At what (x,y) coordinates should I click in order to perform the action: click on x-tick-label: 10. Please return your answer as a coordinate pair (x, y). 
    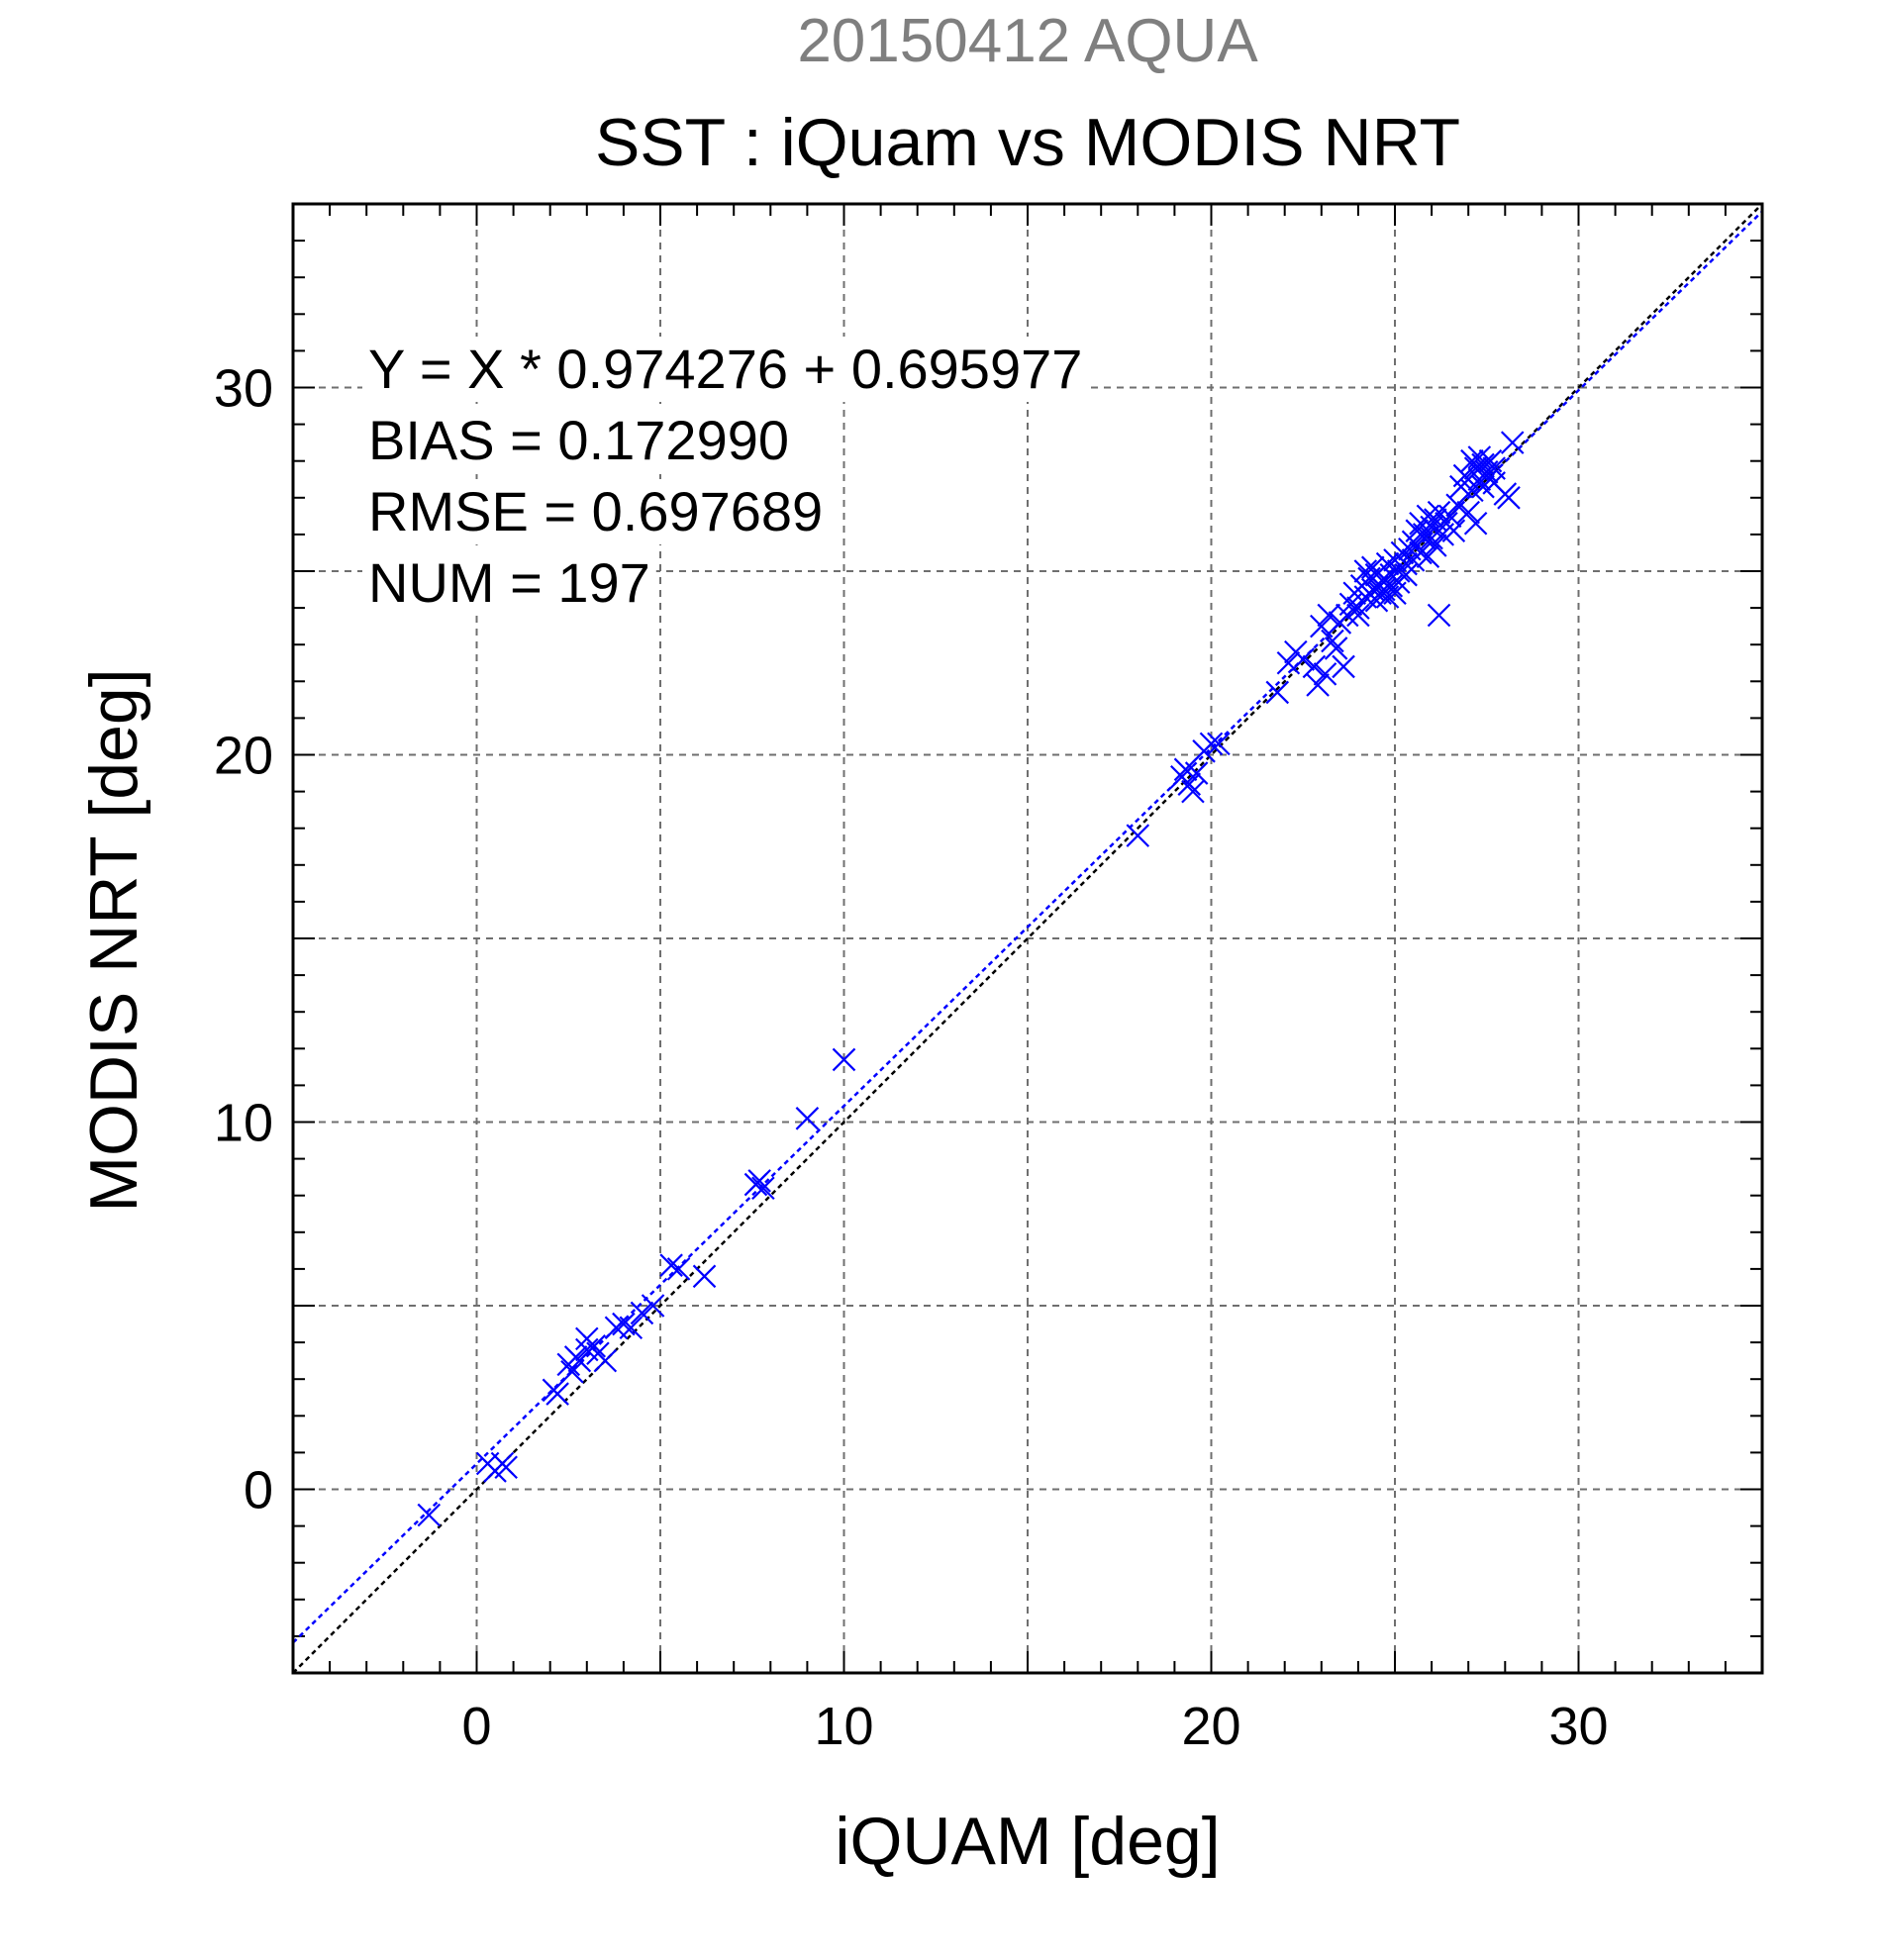
    Looking at the image, I should click on (843, 1726).